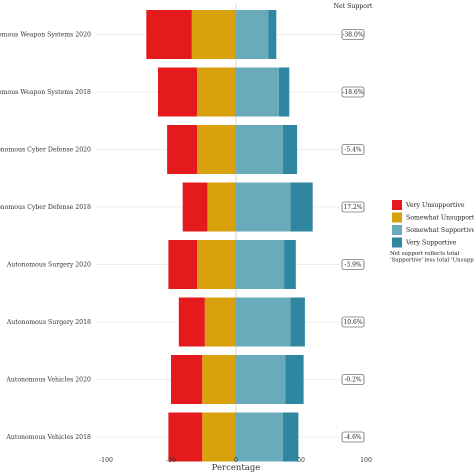  Describe the element at coordinates (353, 6) in the screenshot. I see `net-support-title: Net Support` at that location.